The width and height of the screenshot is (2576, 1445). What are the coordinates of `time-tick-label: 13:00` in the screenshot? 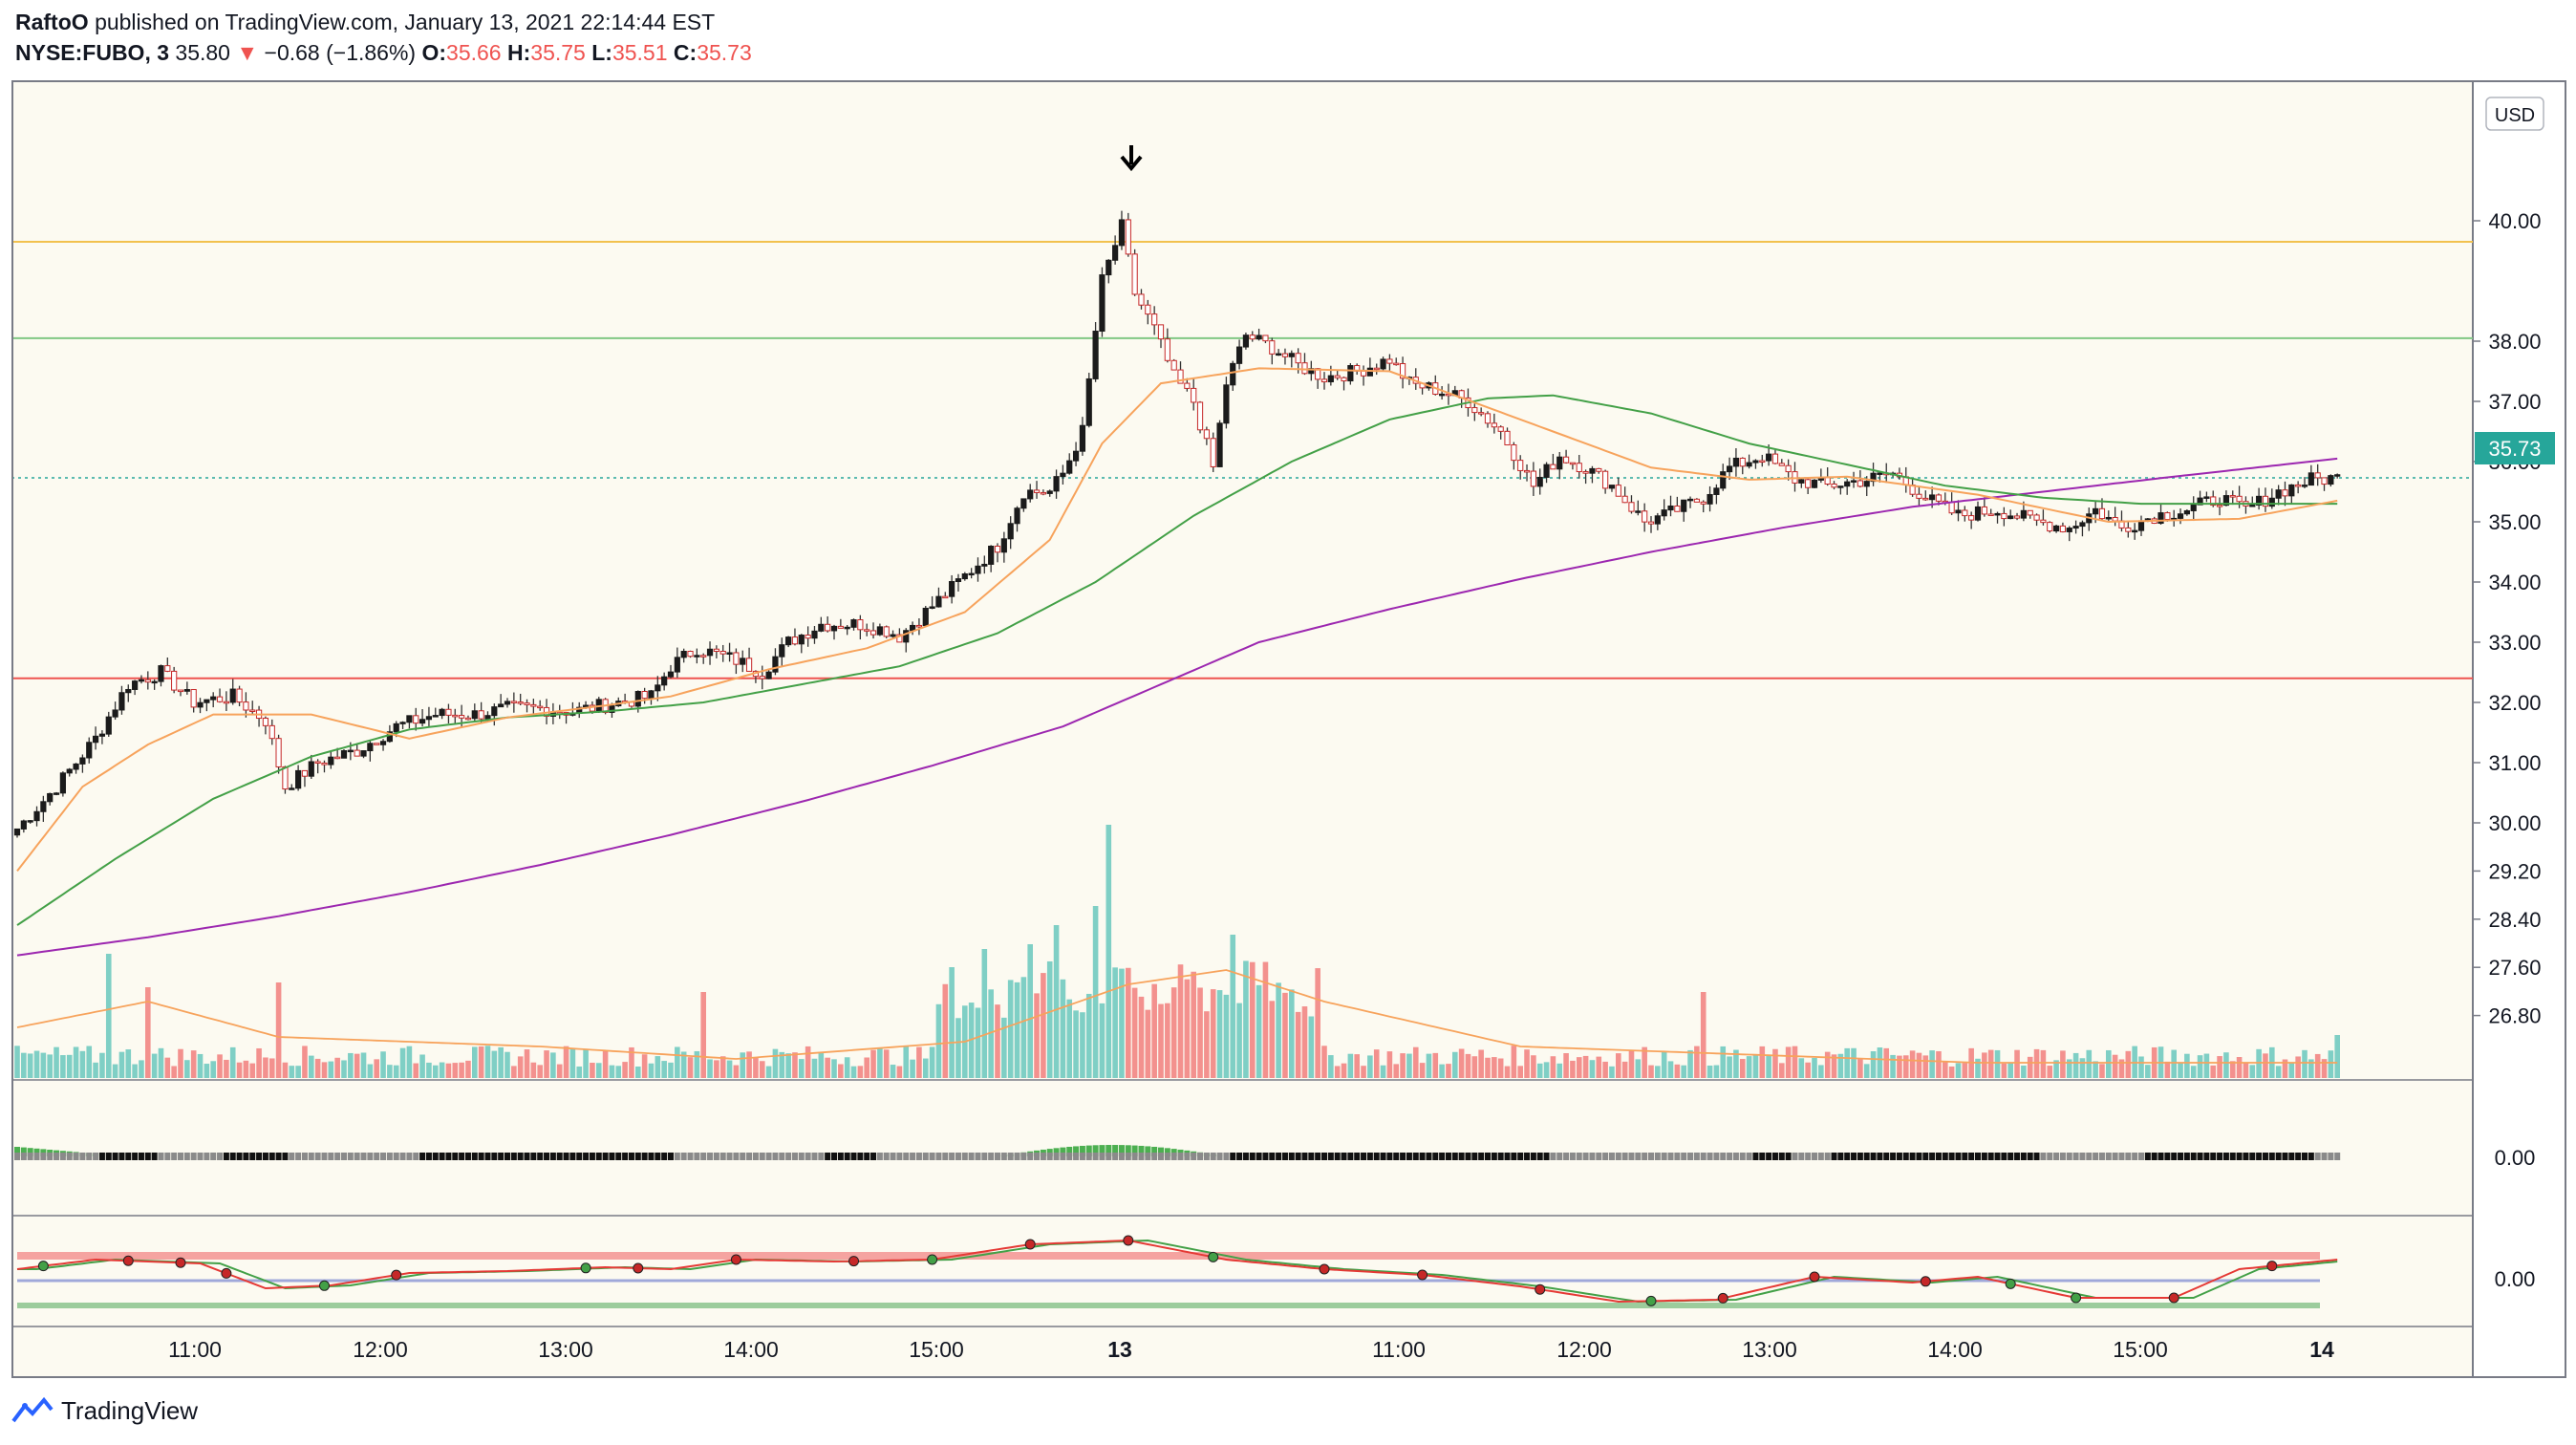 It's located at (565, 1350).